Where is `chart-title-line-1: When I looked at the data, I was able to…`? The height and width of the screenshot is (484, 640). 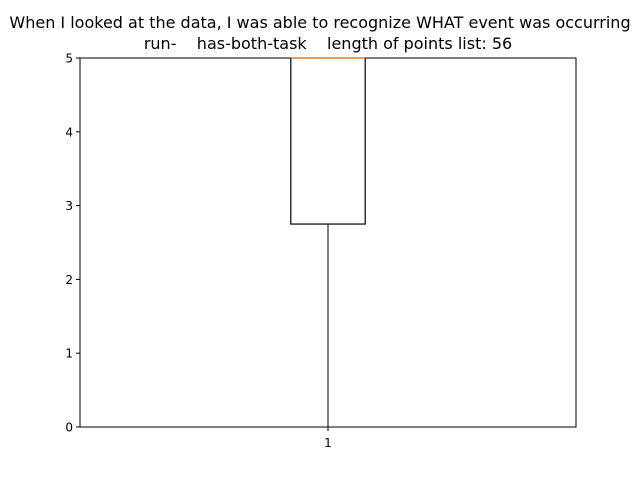
chart-title-line-1: When I looked at the data, I was able to… is located at coordinates (319, 22).